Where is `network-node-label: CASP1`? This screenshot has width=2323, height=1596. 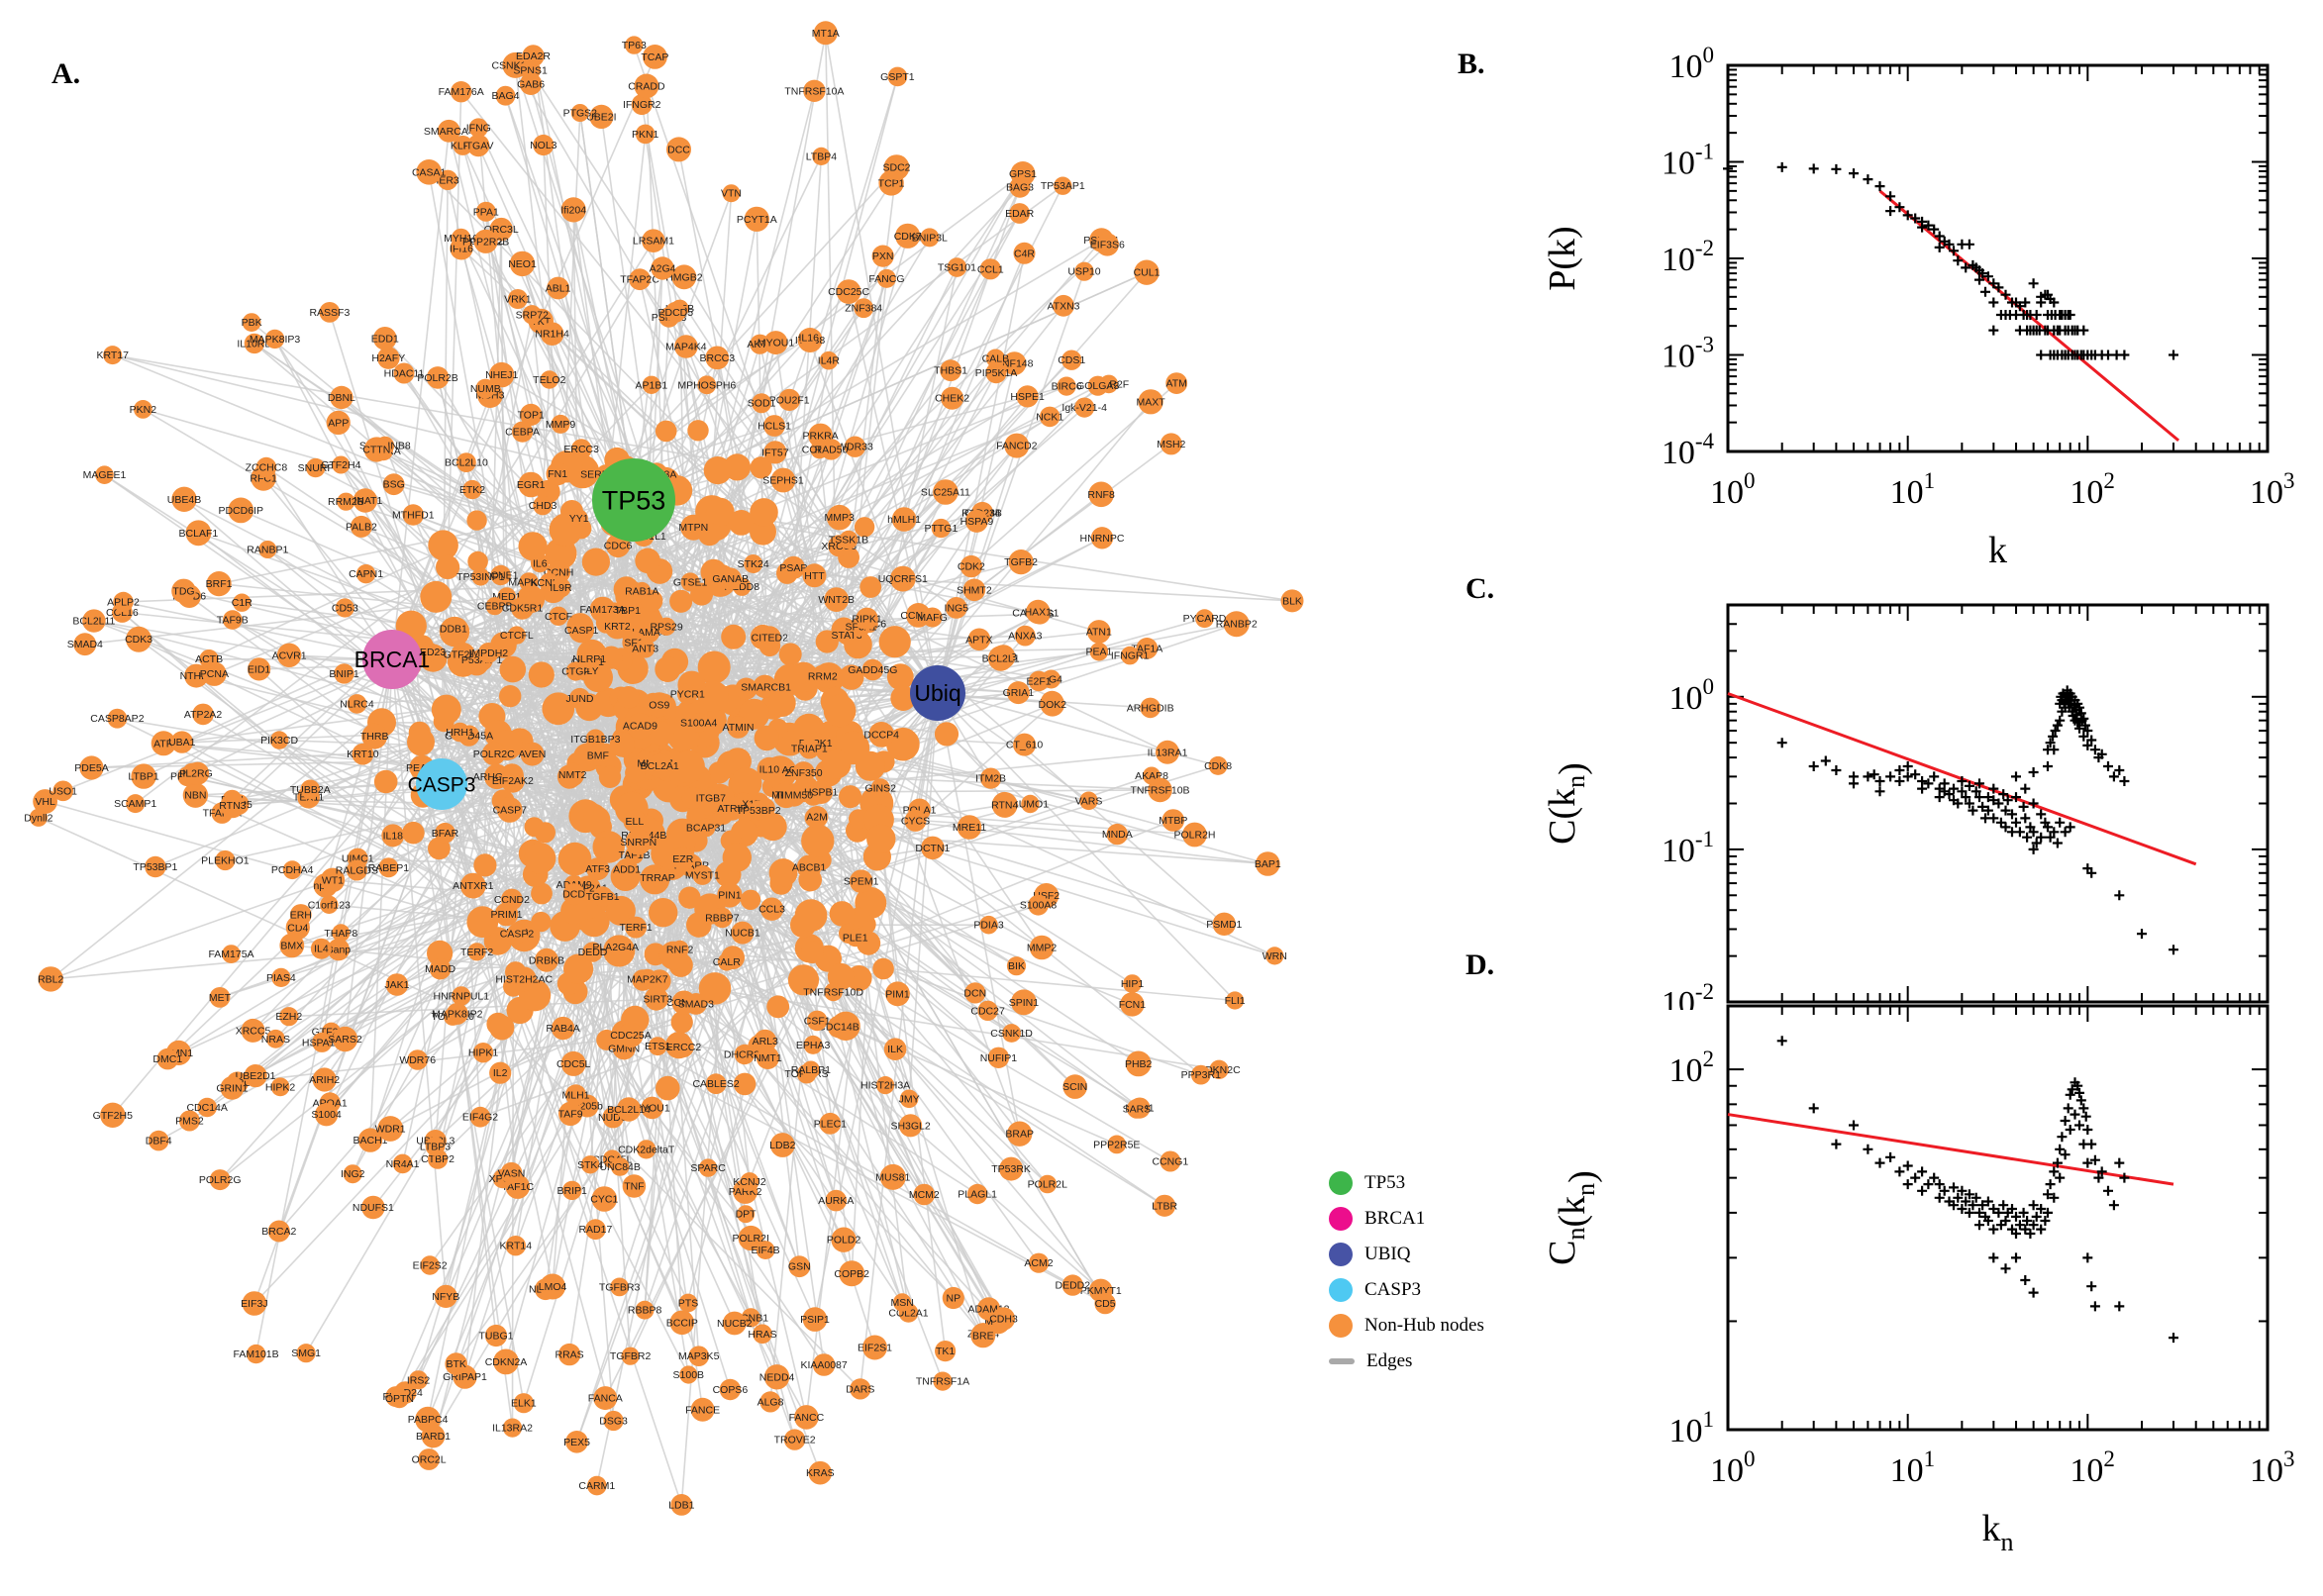
network-node-label: CASP1 is located at coordinates (581, 631).